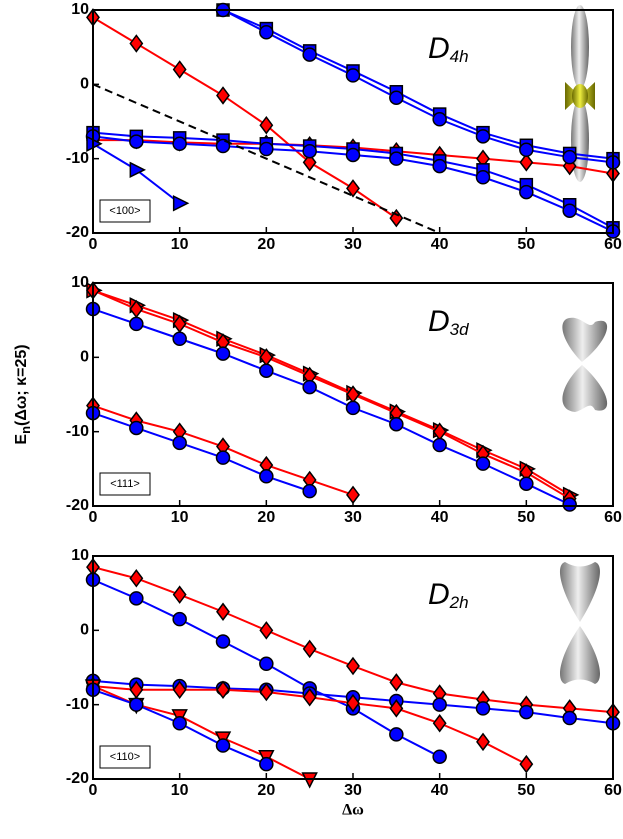 The image size is (623, 839). What do you see at coordinates (353, 810) in the screenshot?
I see `x-axis-label: Δω` at bounding box center [353, 810].